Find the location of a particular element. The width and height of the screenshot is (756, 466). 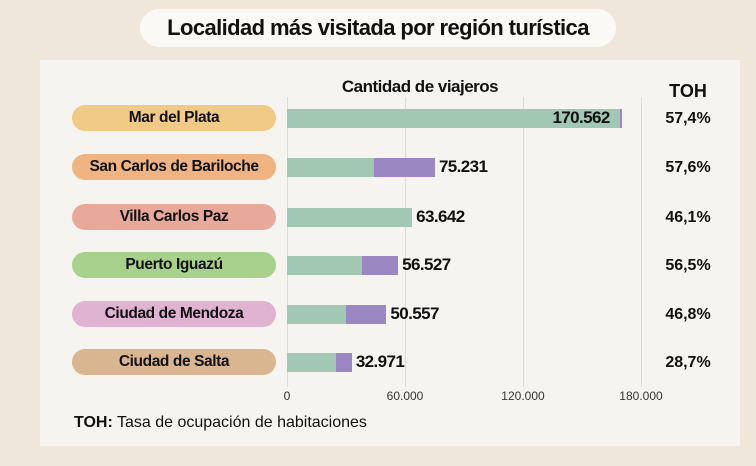

toh-value: 57,4% is located at coordinates (688, 118).